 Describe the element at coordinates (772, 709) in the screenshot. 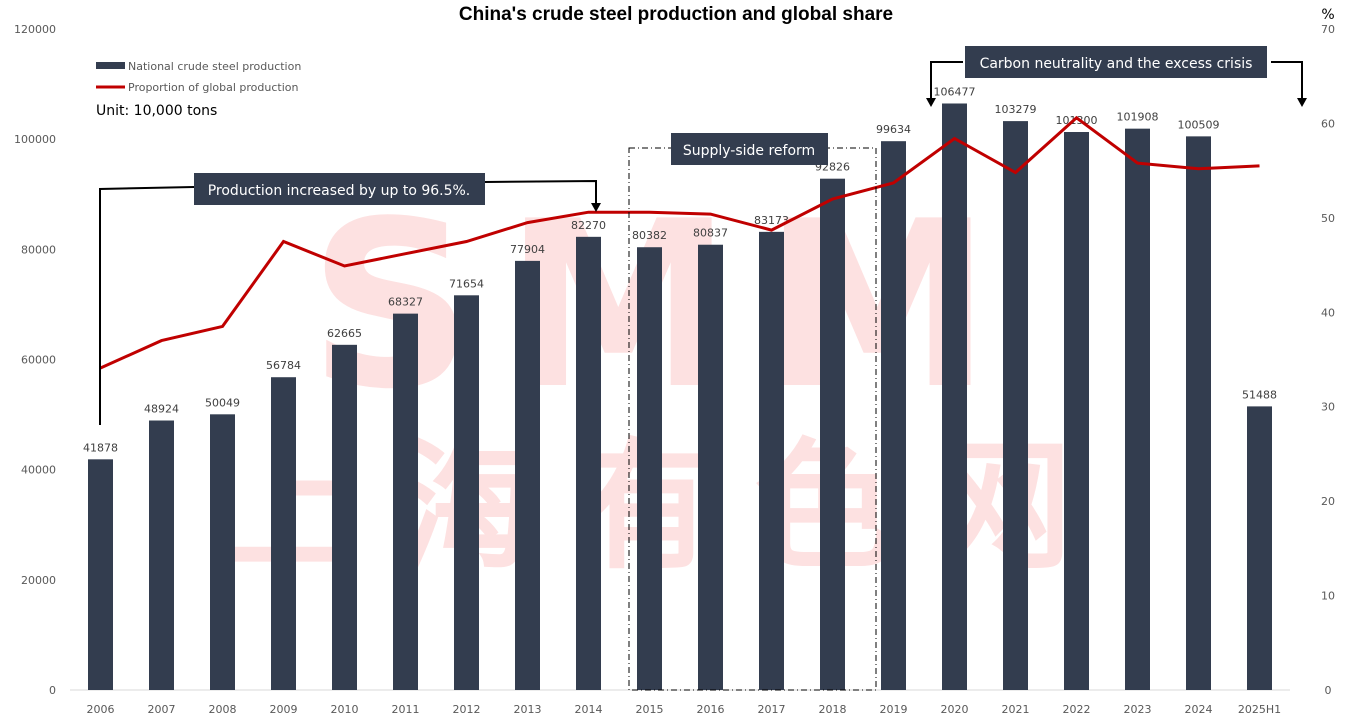

I see `x-axis-tick: 2017` at that location.